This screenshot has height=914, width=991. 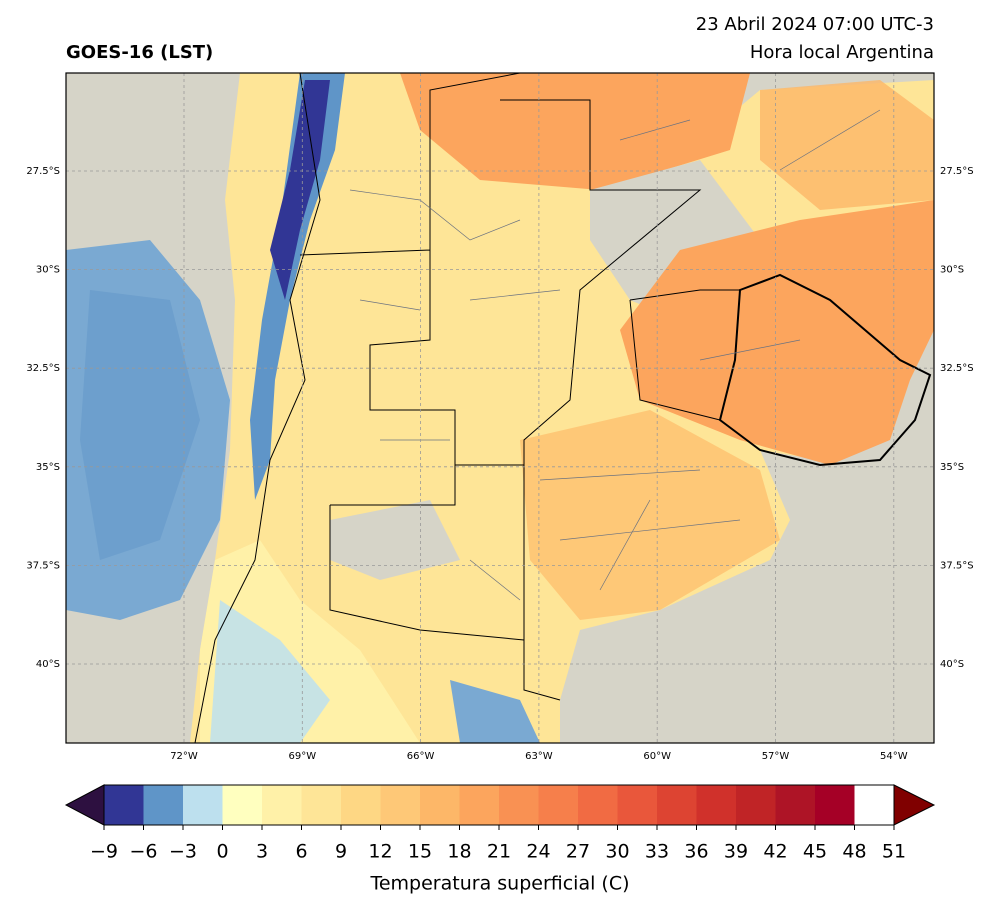 What do you see at coordinates (736, 852) in the screenshot?
I see `colorbar-tick-label: 39` at bounding box center [736, 852].